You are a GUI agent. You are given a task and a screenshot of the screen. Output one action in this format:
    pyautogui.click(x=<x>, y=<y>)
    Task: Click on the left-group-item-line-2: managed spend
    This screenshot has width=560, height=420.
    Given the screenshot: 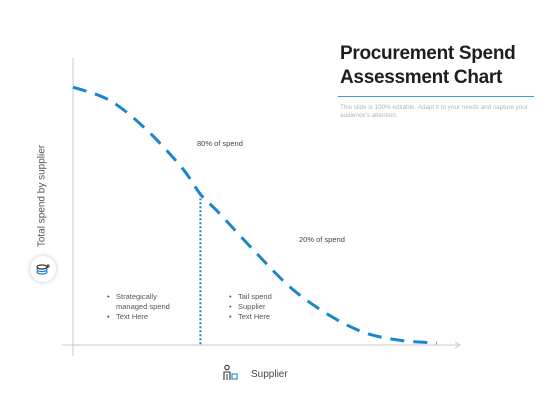 What is the action you would take?
    pyautogui.click(x=143, y=306)
    